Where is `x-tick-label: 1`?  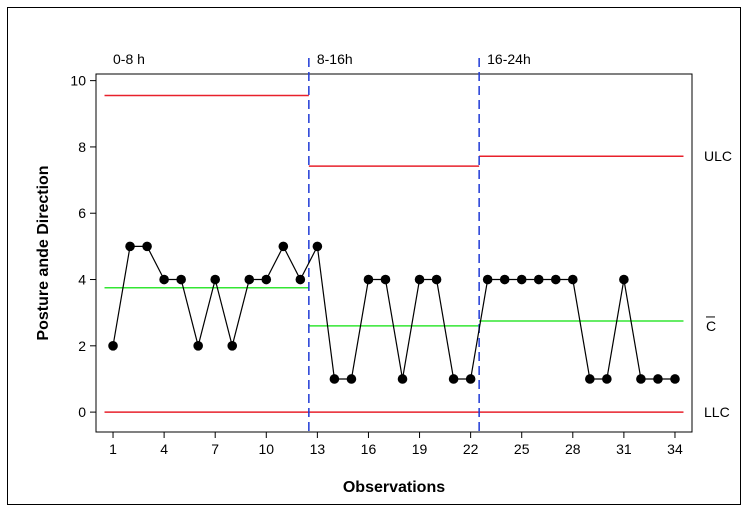
x-tick-label: 1 is located at coordinates (113, 449).